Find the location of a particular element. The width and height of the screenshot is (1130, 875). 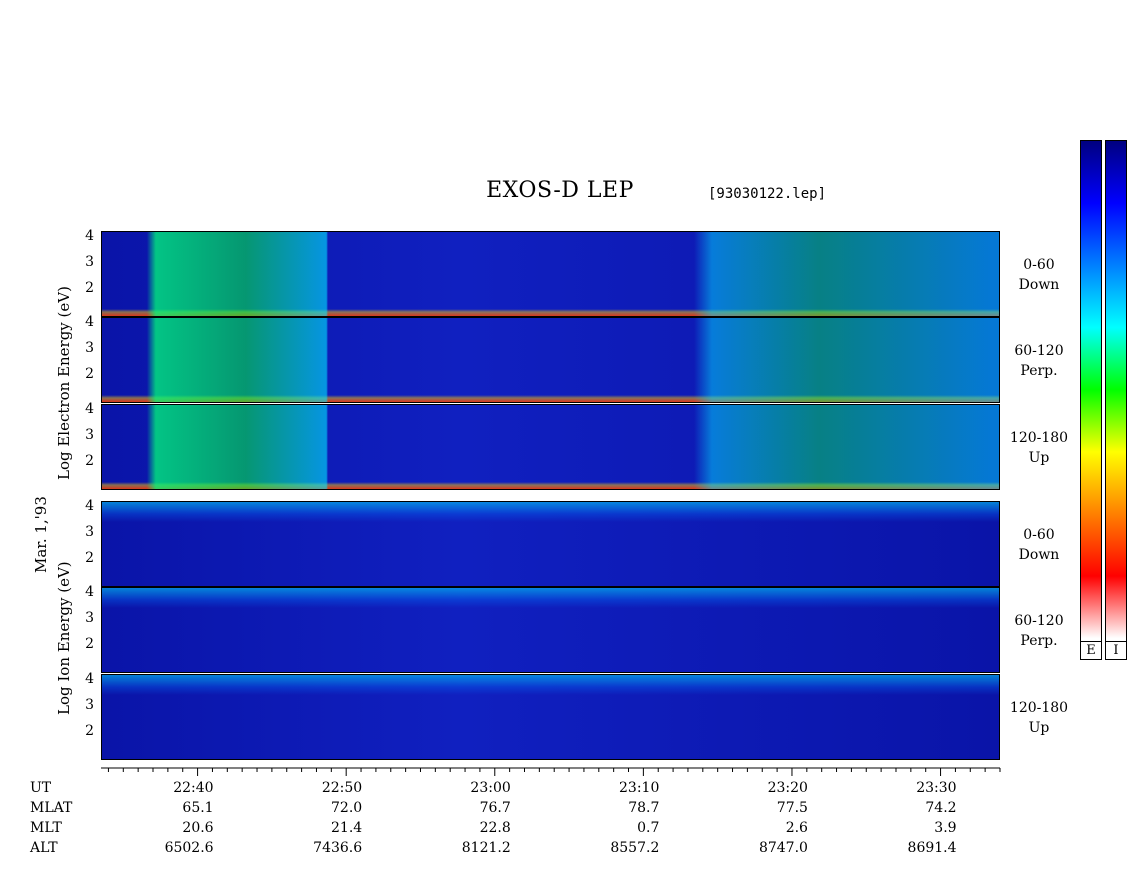

axis-row-value: 23:00 is located at coordinates (490, 788).